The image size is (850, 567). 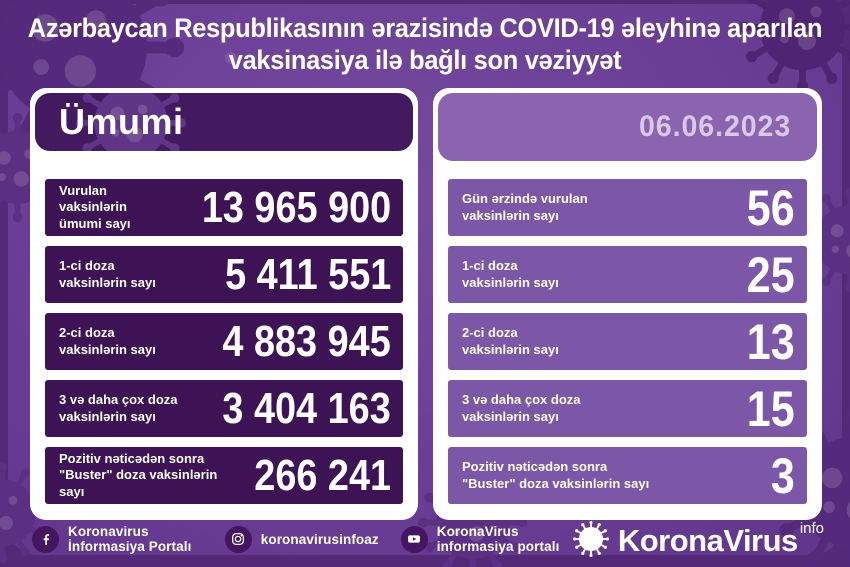 I want to click on stat-label-line2: ümumi sayı, so click(x=95, y=223).